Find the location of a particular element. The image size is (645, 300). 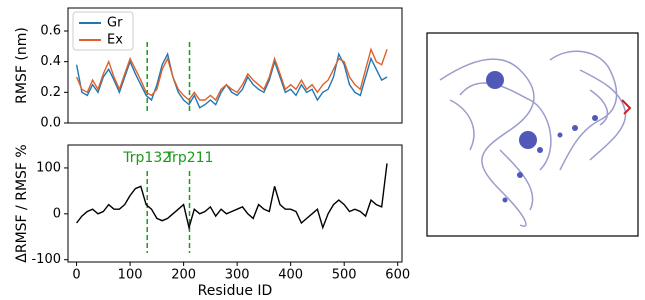

legend-box is located at coordinates (103, 31).